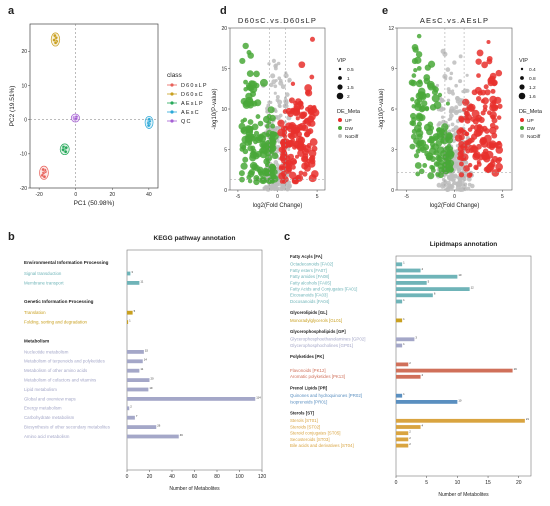  What do you see at coordinates (191, 399) in the screenshot?
I see `kegg-bar` at bounding box center [191, 399].